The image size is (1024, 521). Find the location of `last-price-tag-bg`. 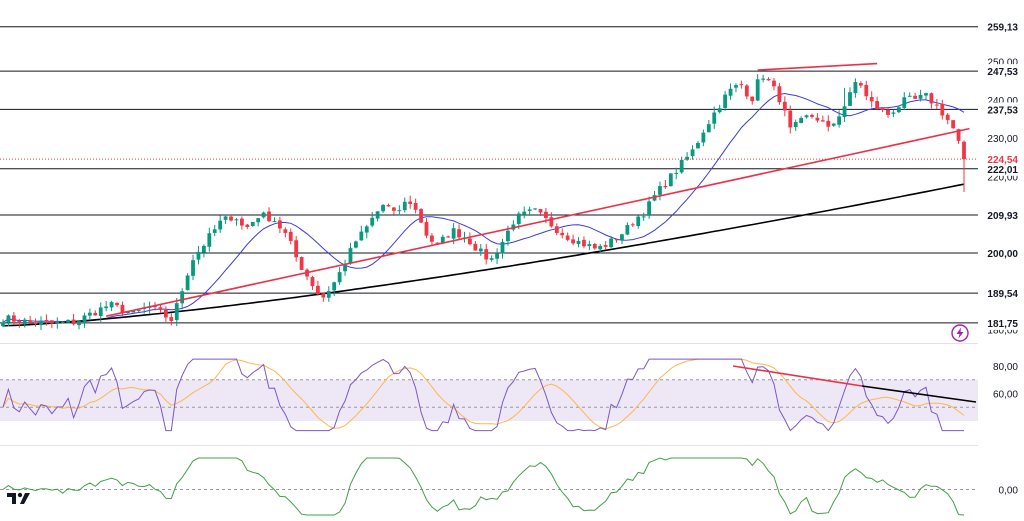

last-price-tag-bg is located at coordinates (1001, 159).